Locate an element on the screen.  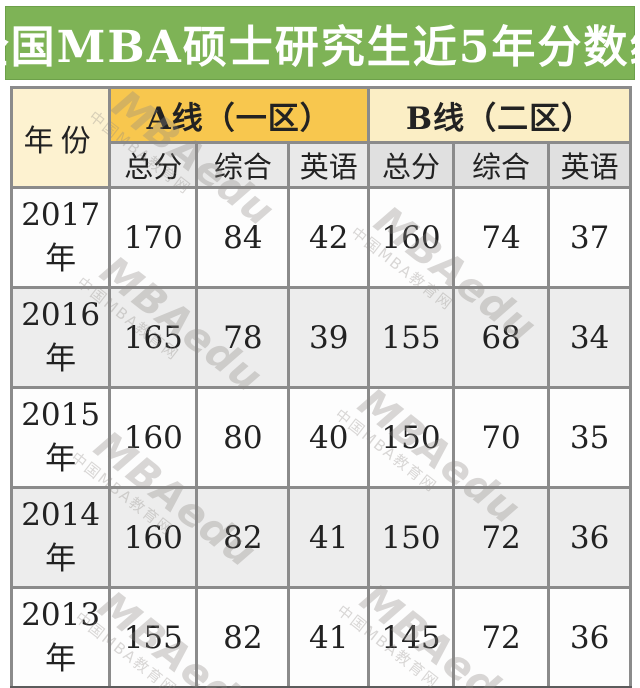
year-cell: 2017年 is located at coordinates (60, 237).